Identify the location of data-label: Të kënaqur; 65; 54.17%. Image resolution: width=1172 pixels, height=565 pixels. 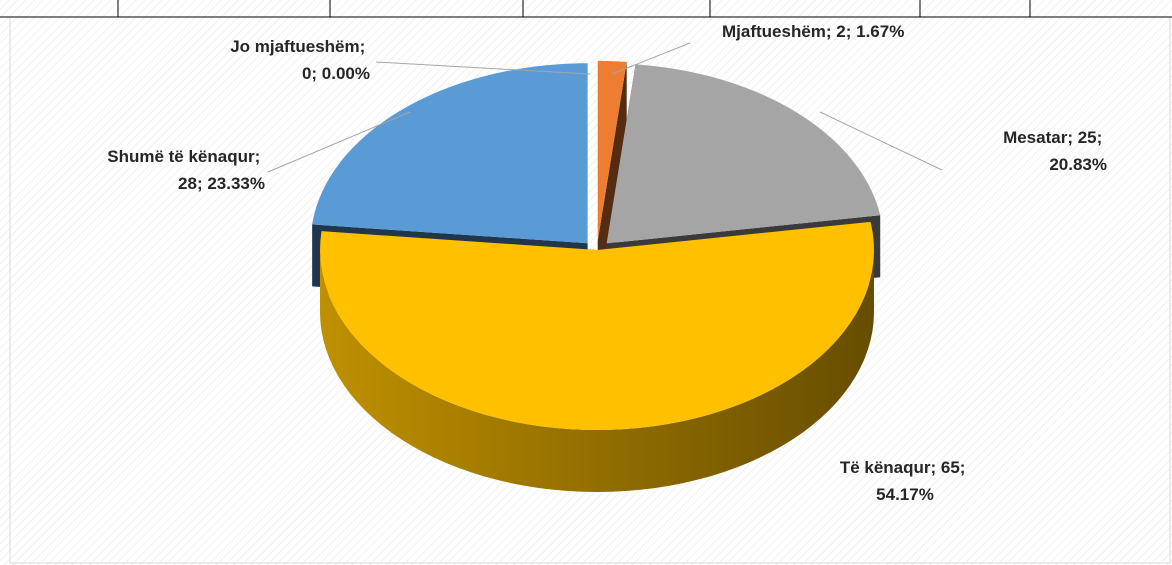
(905, 481).